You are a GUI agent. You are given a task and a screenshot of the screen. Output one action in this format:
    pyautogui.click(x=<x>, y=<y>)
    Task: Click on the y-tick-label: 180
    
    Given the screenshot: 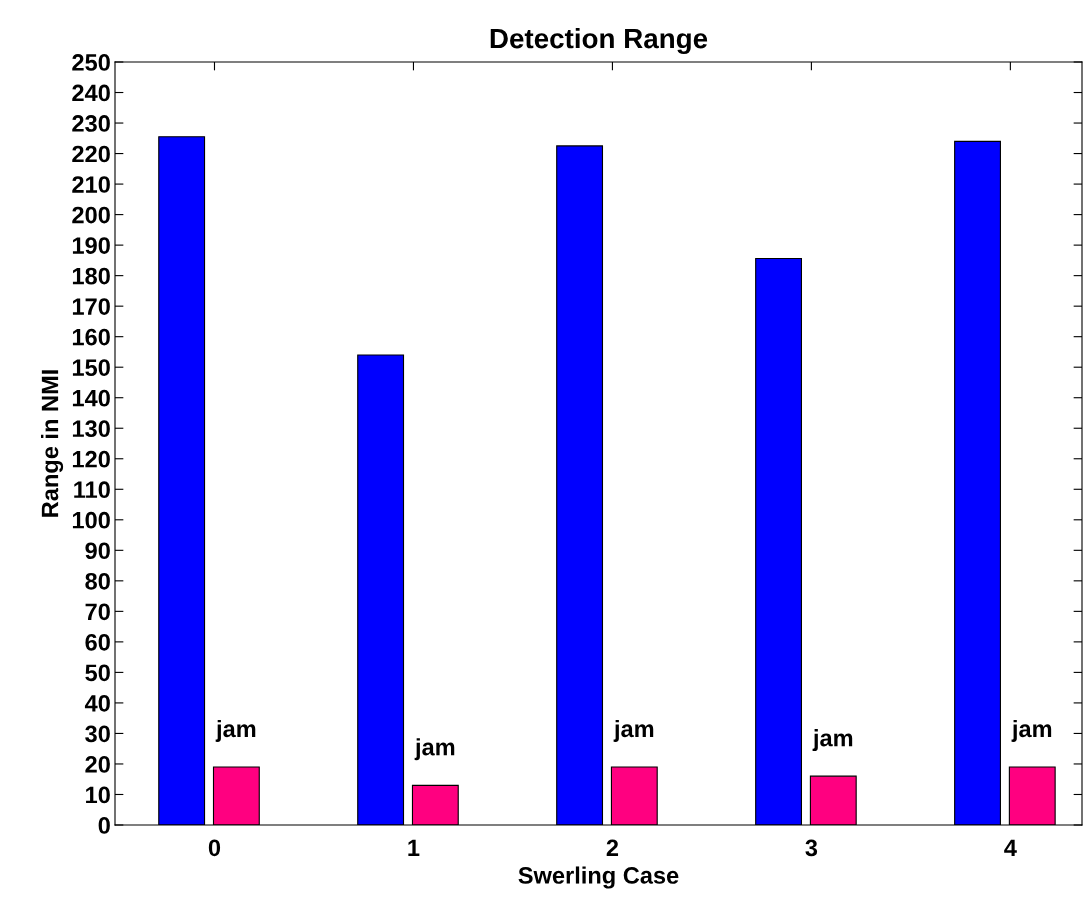 What is the action you would take?
    pyautogui.click(x=91, y=276)
    